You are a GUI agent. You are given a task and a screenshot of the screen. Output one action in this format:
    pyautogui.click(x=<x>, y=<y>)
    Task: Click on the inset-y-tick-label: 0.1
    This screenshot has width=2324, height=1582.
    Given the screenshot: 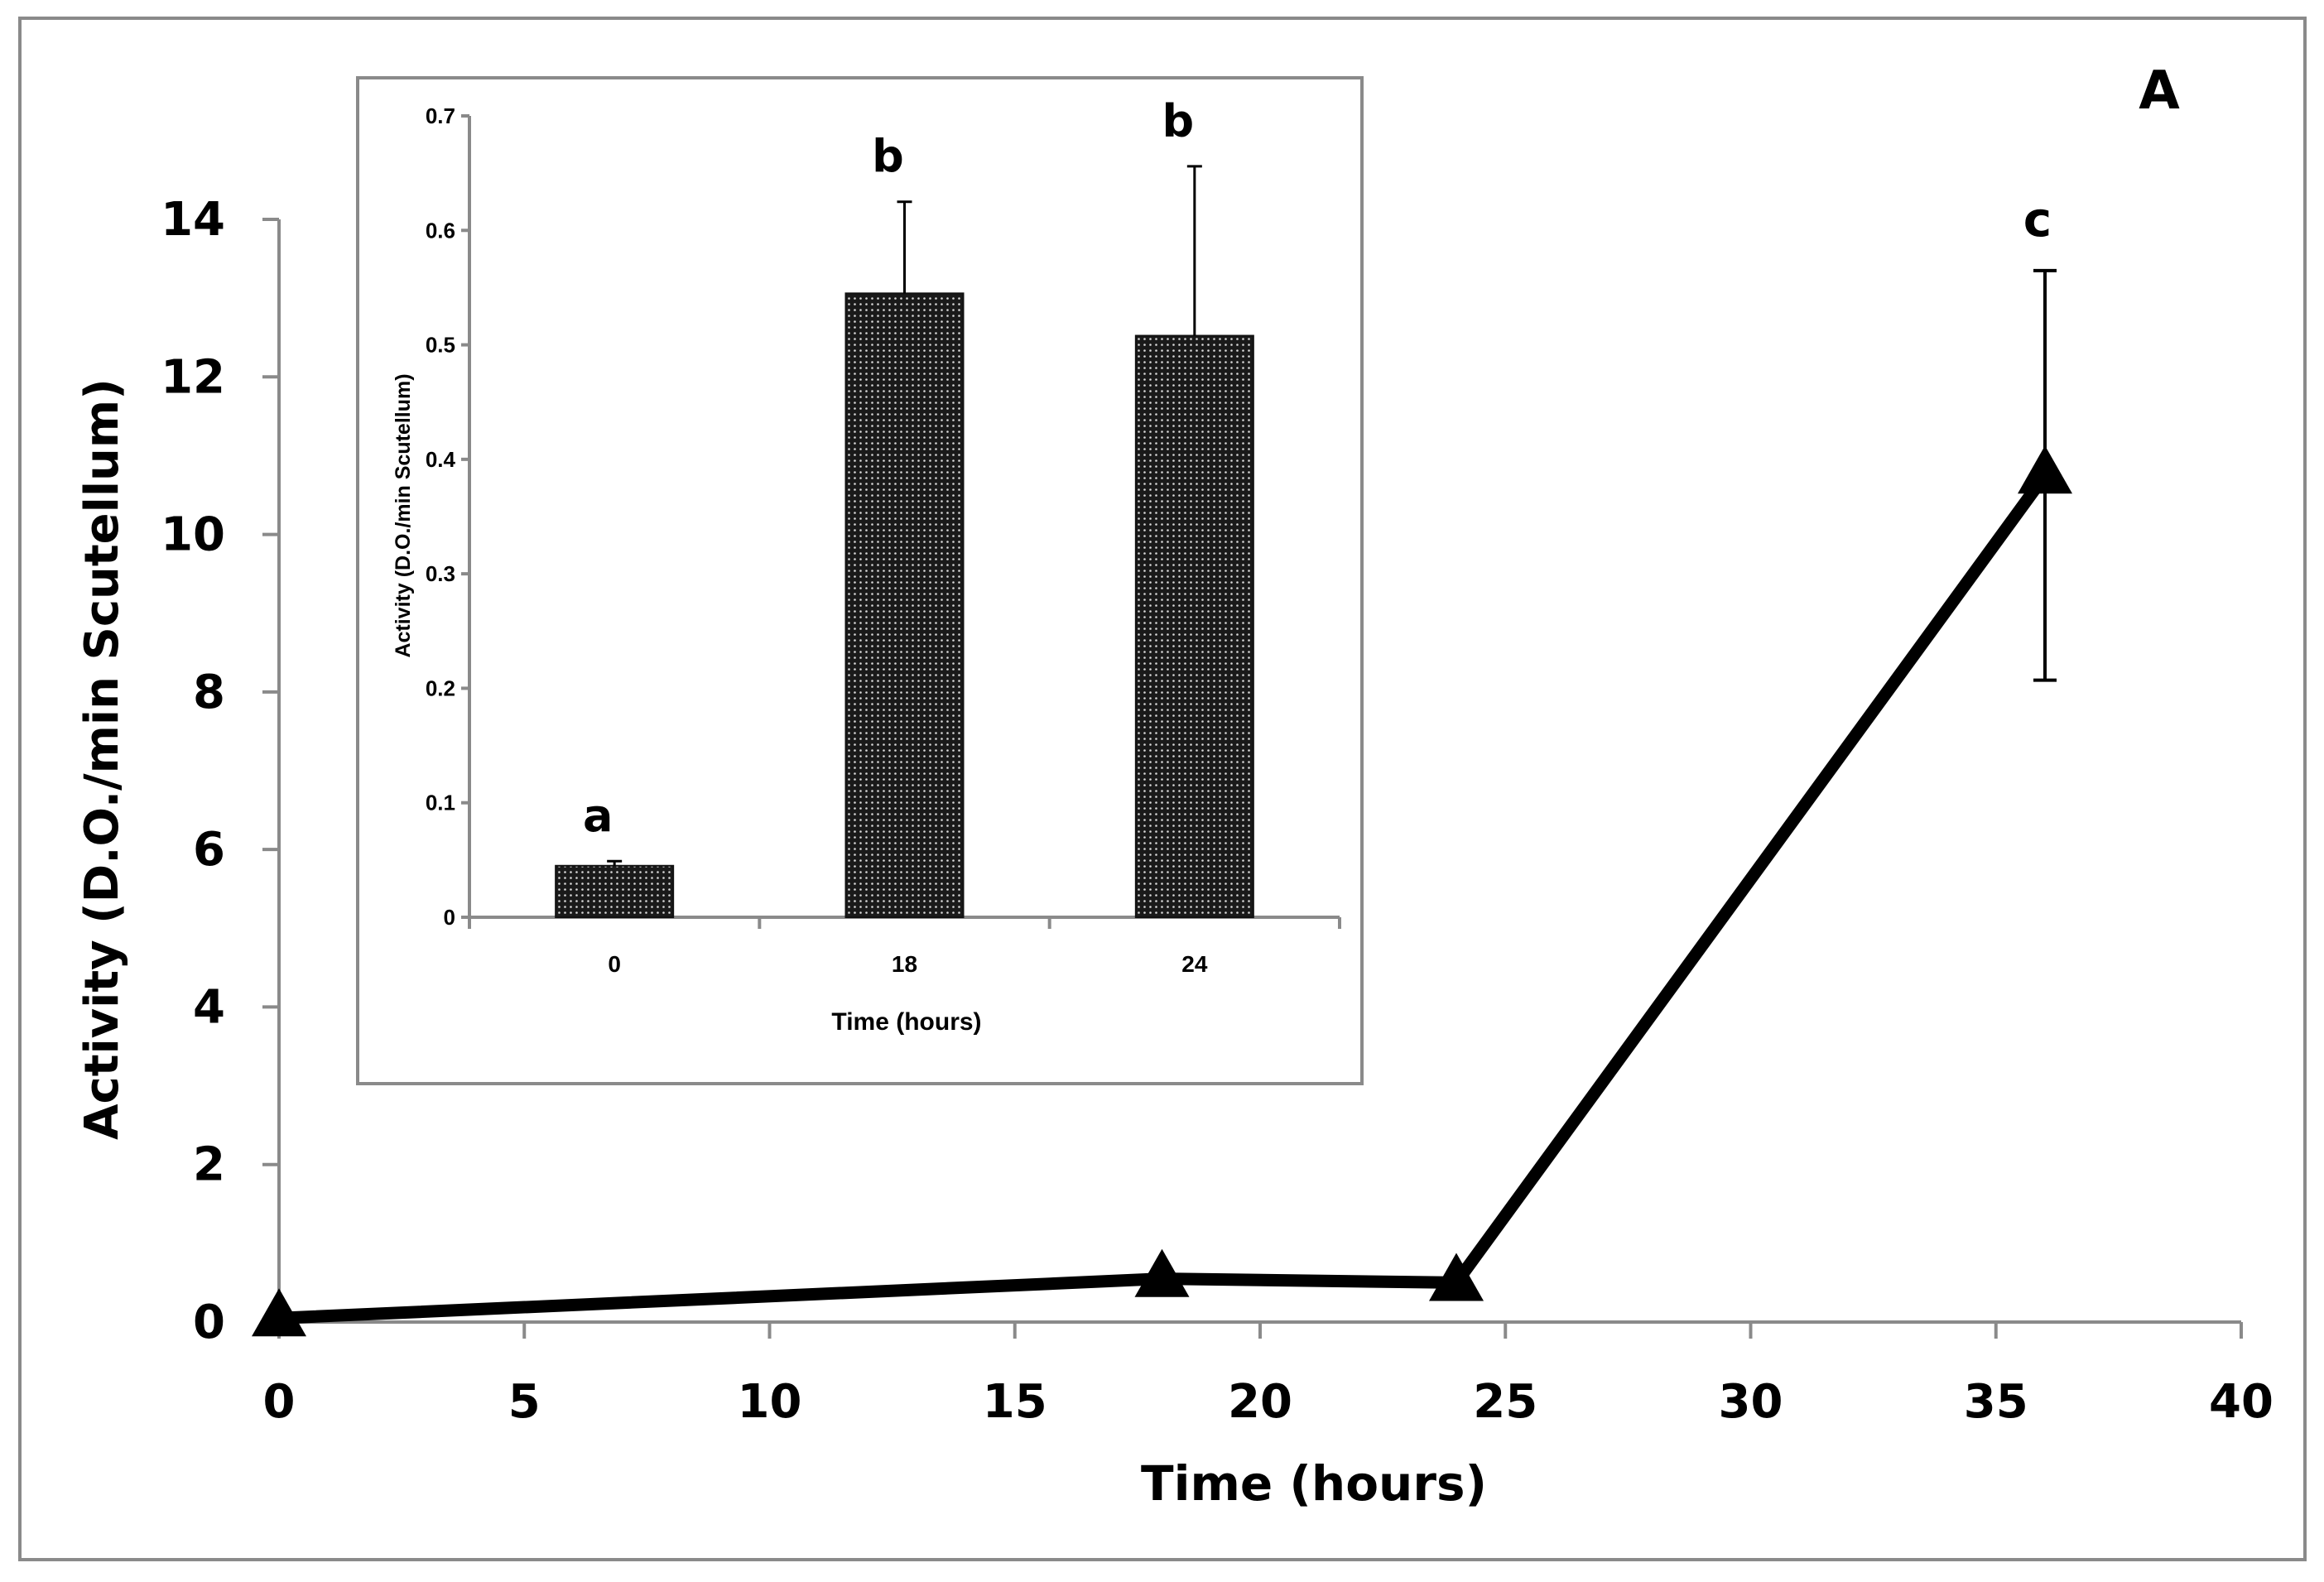 What is the action you would take?
    pyautogui.click(x=440, y=803)
    